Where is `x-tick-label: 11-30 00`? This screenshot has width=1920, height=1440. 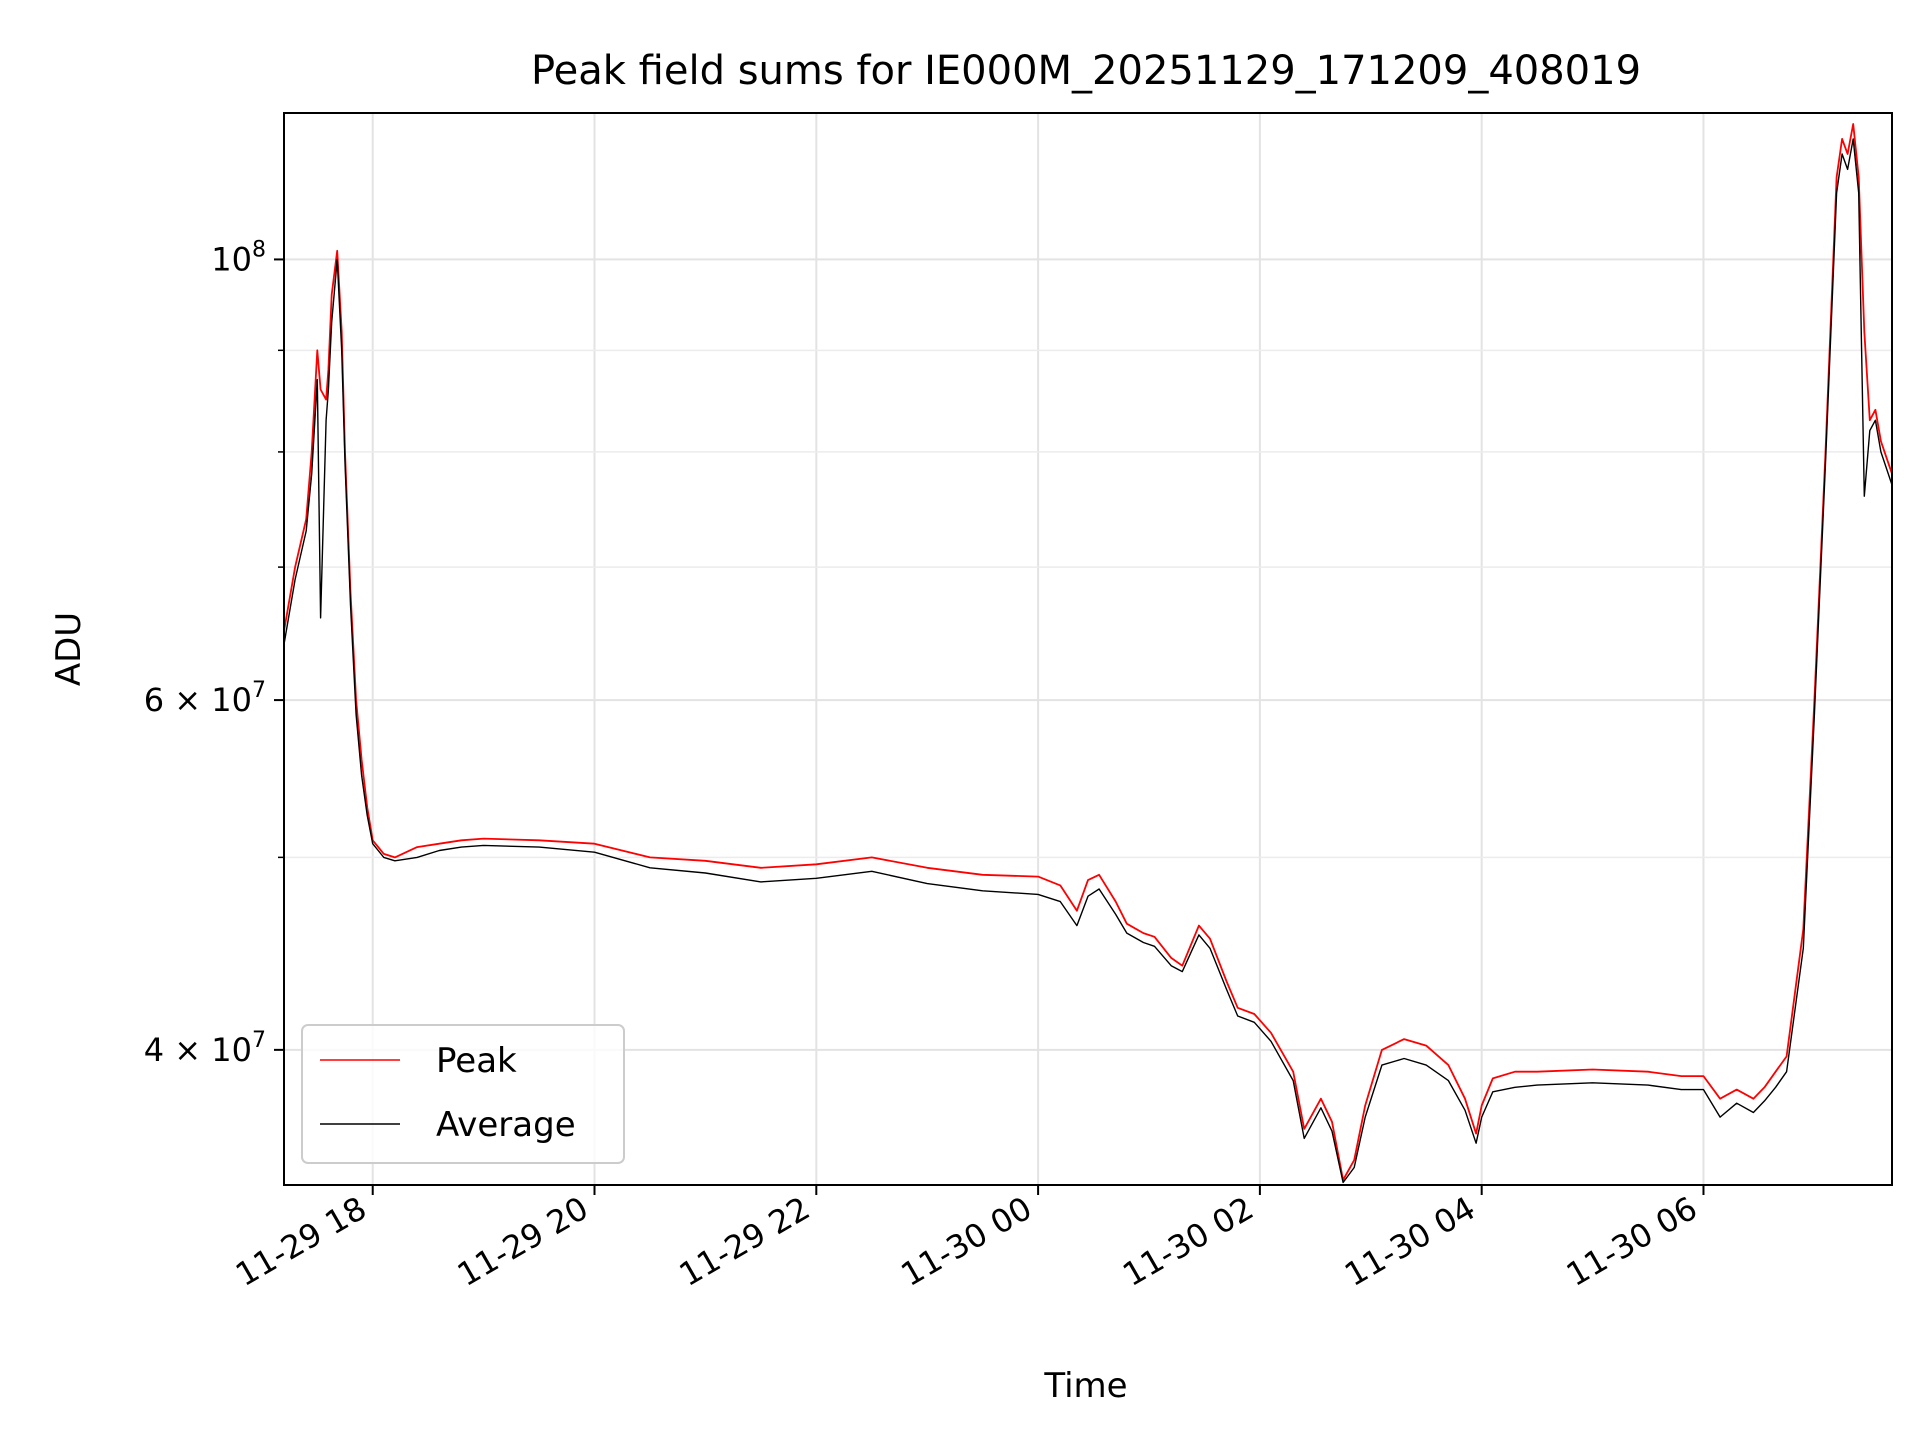
x-tick-label: 11-30 00 is located at coordinates (966, 1241).